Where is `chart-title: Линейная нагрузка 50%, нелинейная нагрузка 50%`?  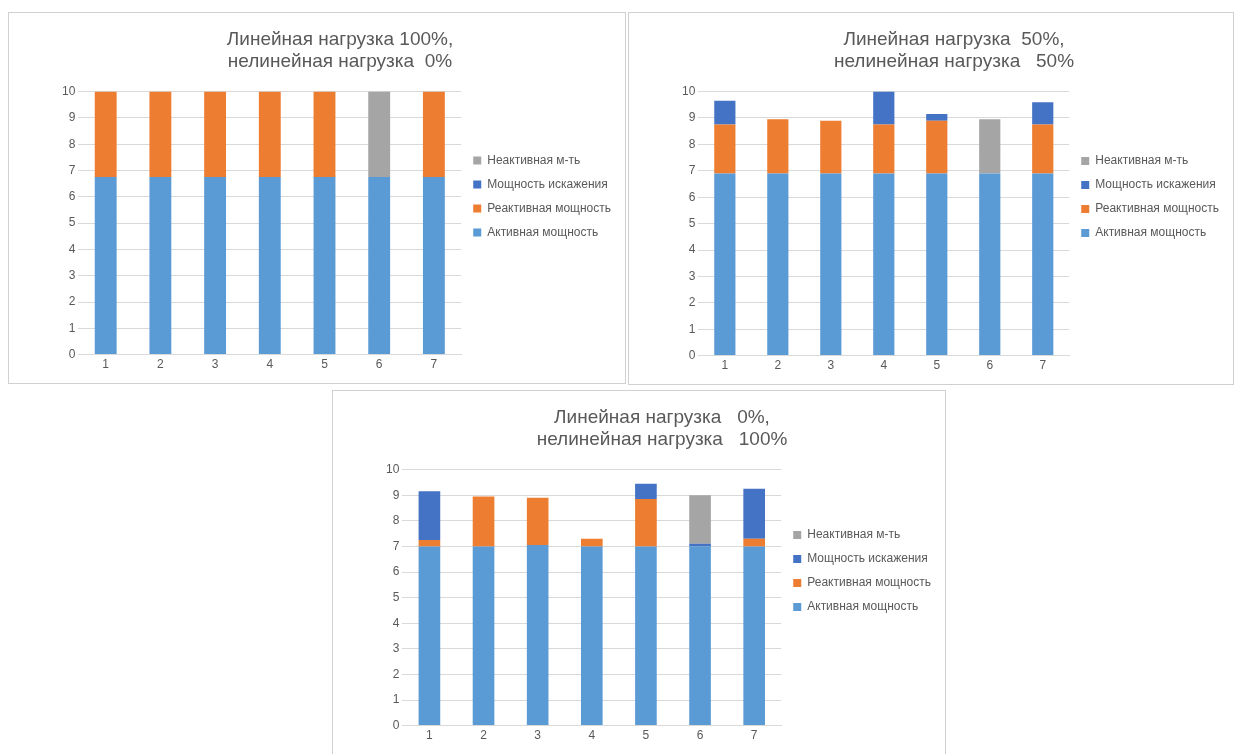 chart-title: Линейная нагрузка 50%, нелинейная нагрузка 50% is located at coordinates (954, 49).